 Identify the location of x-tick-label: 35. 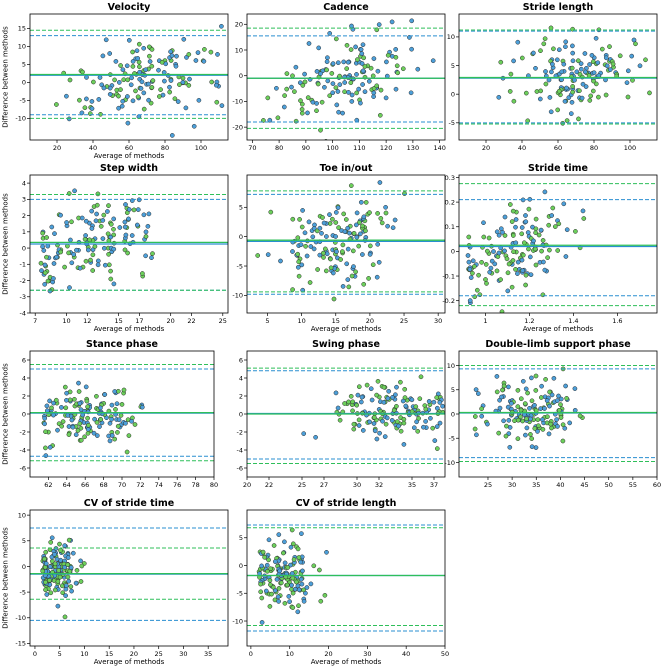
(208, 654).